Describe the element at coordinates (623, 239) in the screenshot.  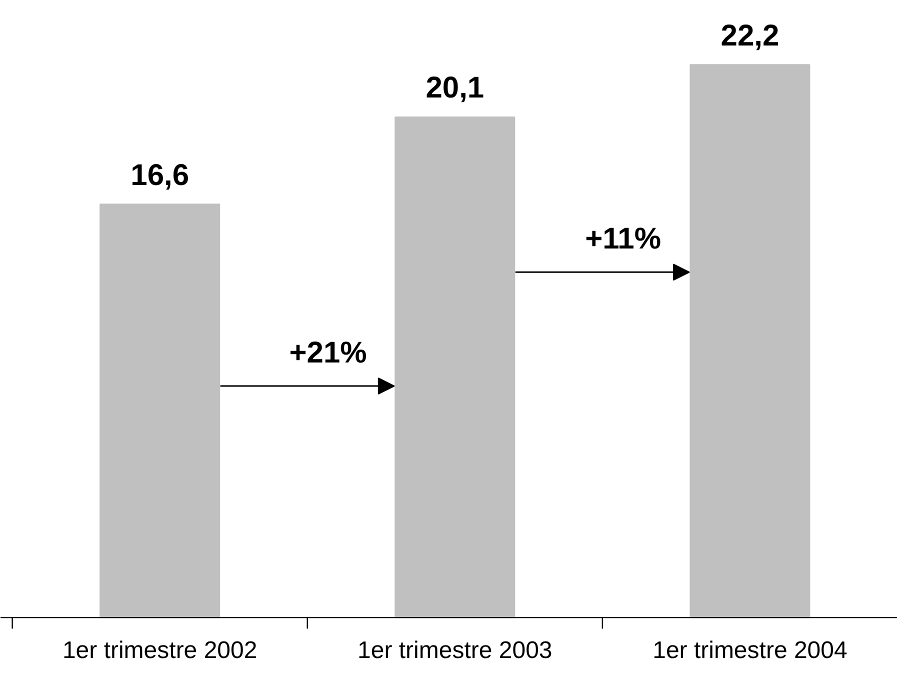
I see `annotation: +11%` at that location.